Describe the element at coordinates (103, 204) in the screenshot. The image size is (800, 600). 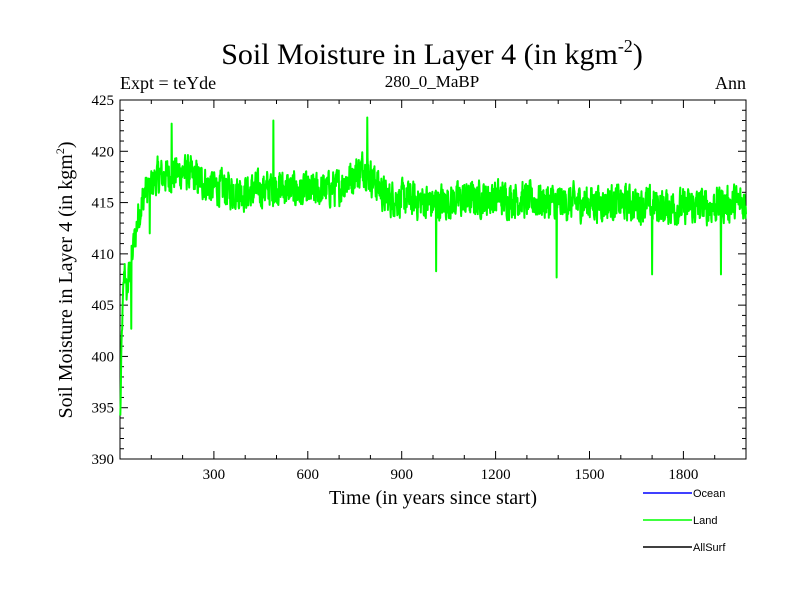
I see `y-tick-label: 415` at that location.